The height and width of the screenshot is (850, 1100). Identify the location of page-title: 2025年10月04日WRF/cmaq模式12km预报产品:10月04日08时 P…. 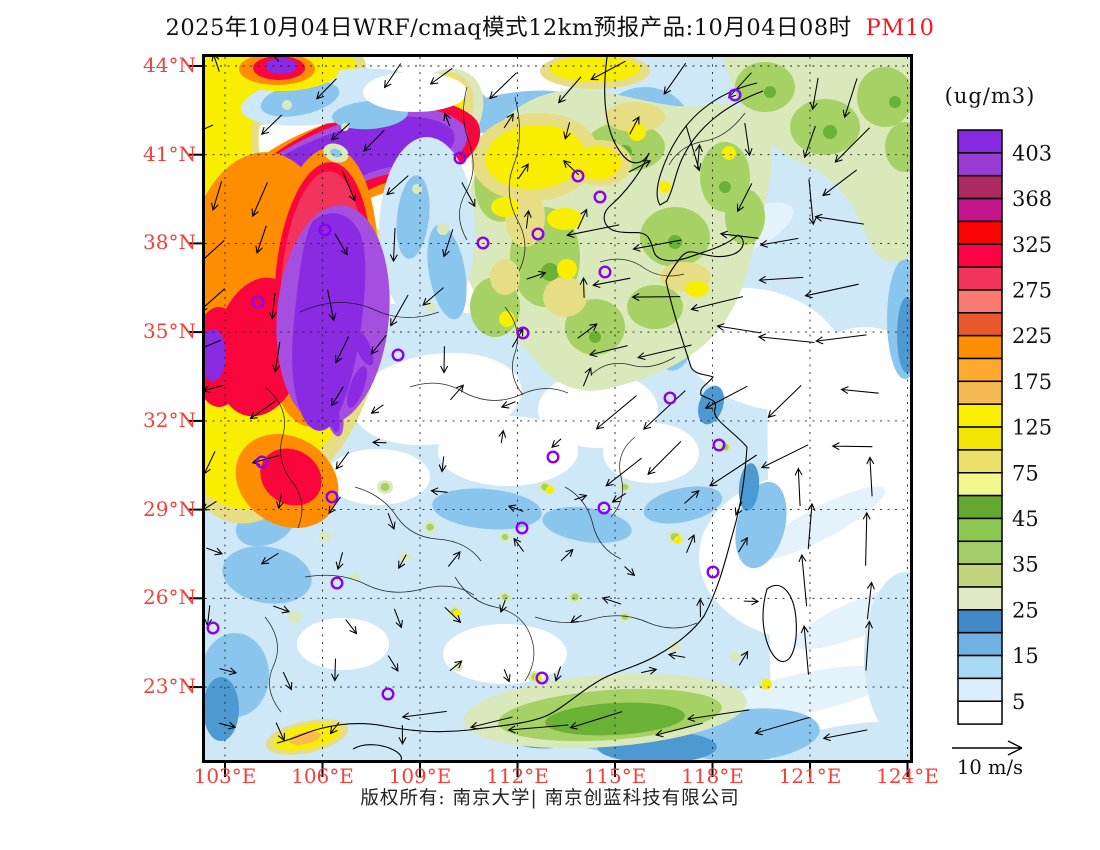
(550, 26).